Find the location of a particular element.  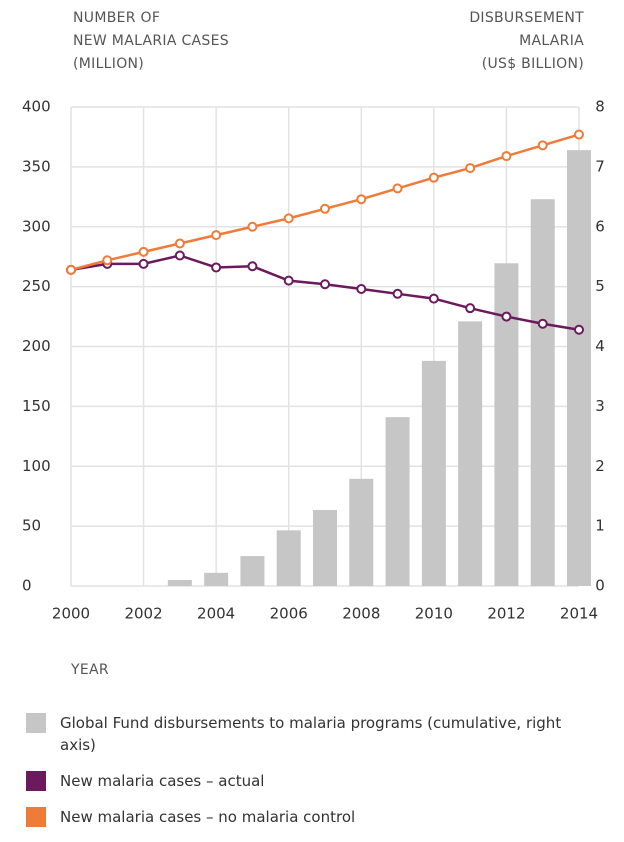

y2-tick-label: 8 is located at coordinates (600, 107).